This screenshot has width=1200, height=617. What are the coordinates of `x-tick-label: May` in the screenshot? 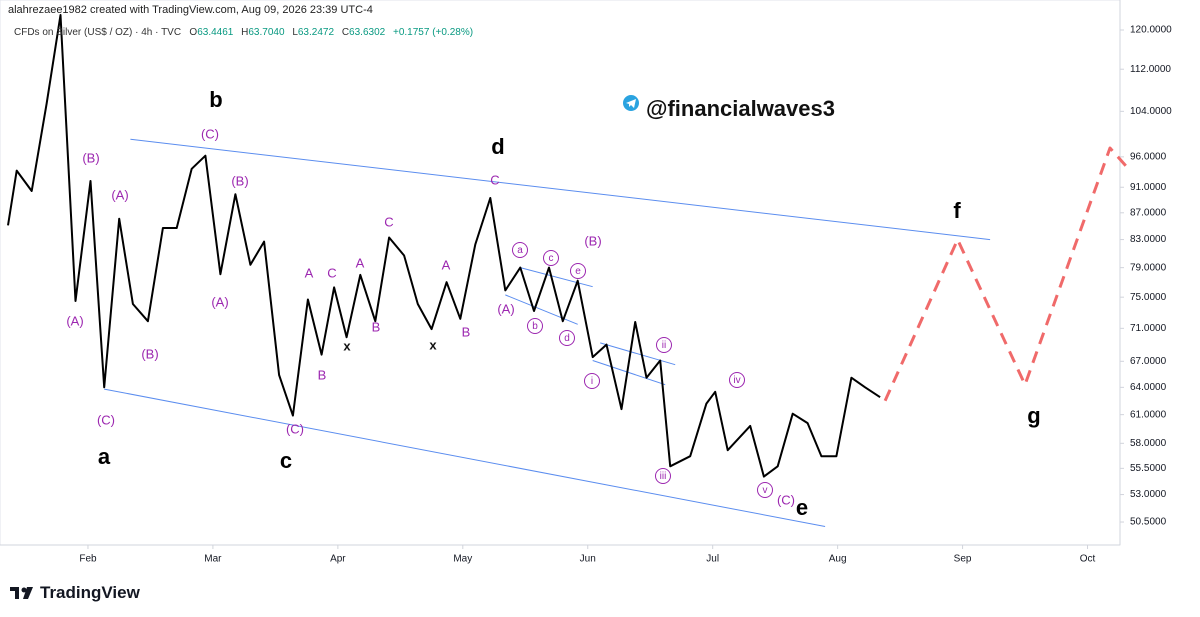 It's located at (462, 559).